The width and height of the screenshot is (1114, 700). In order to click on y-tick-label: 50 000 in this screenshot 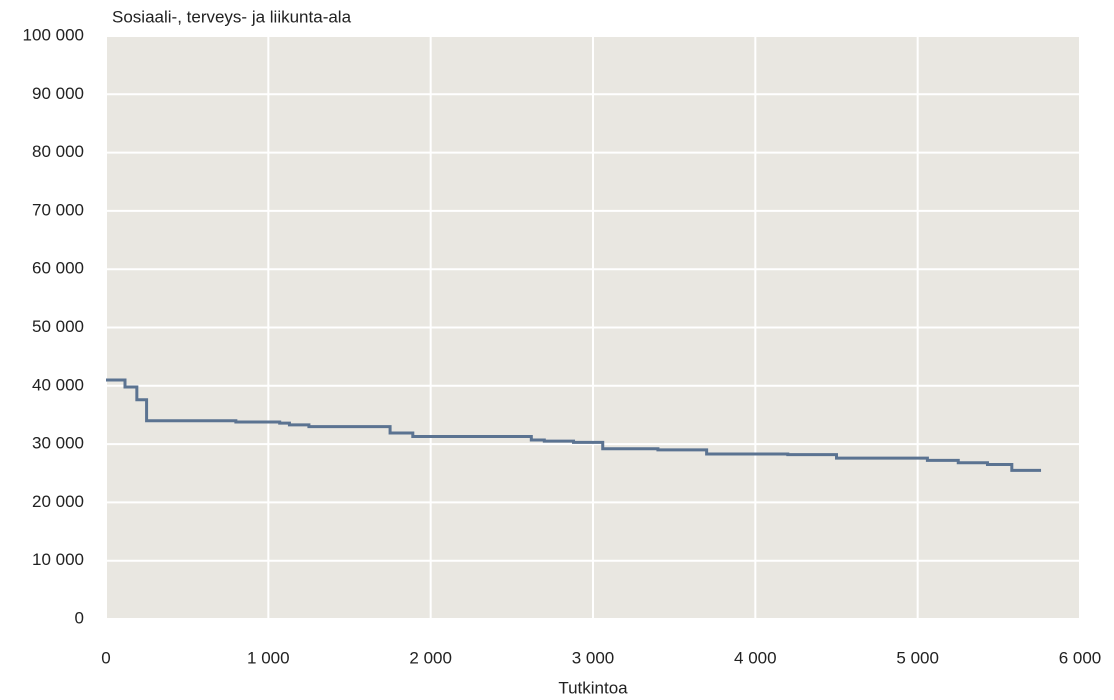, I will do `click(58, 326)`.